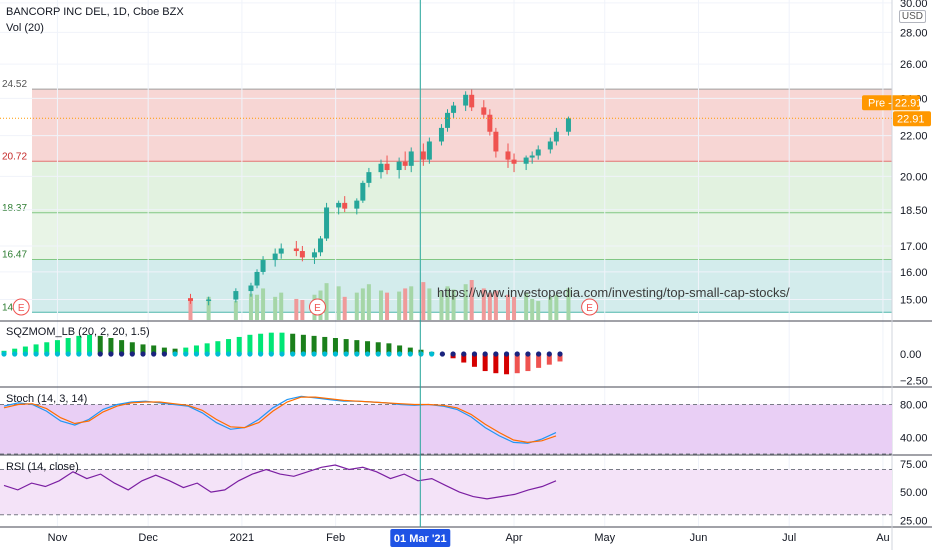 The image size is (932, 555). I want to click on stoch-tick-label: 40.00, so click(914, 439).